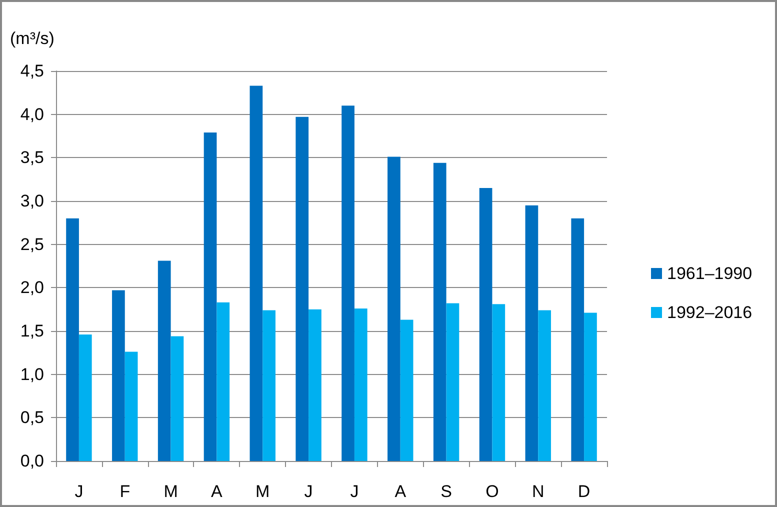  I want to click on legend-label: 1992–2016, so click(709, 312).